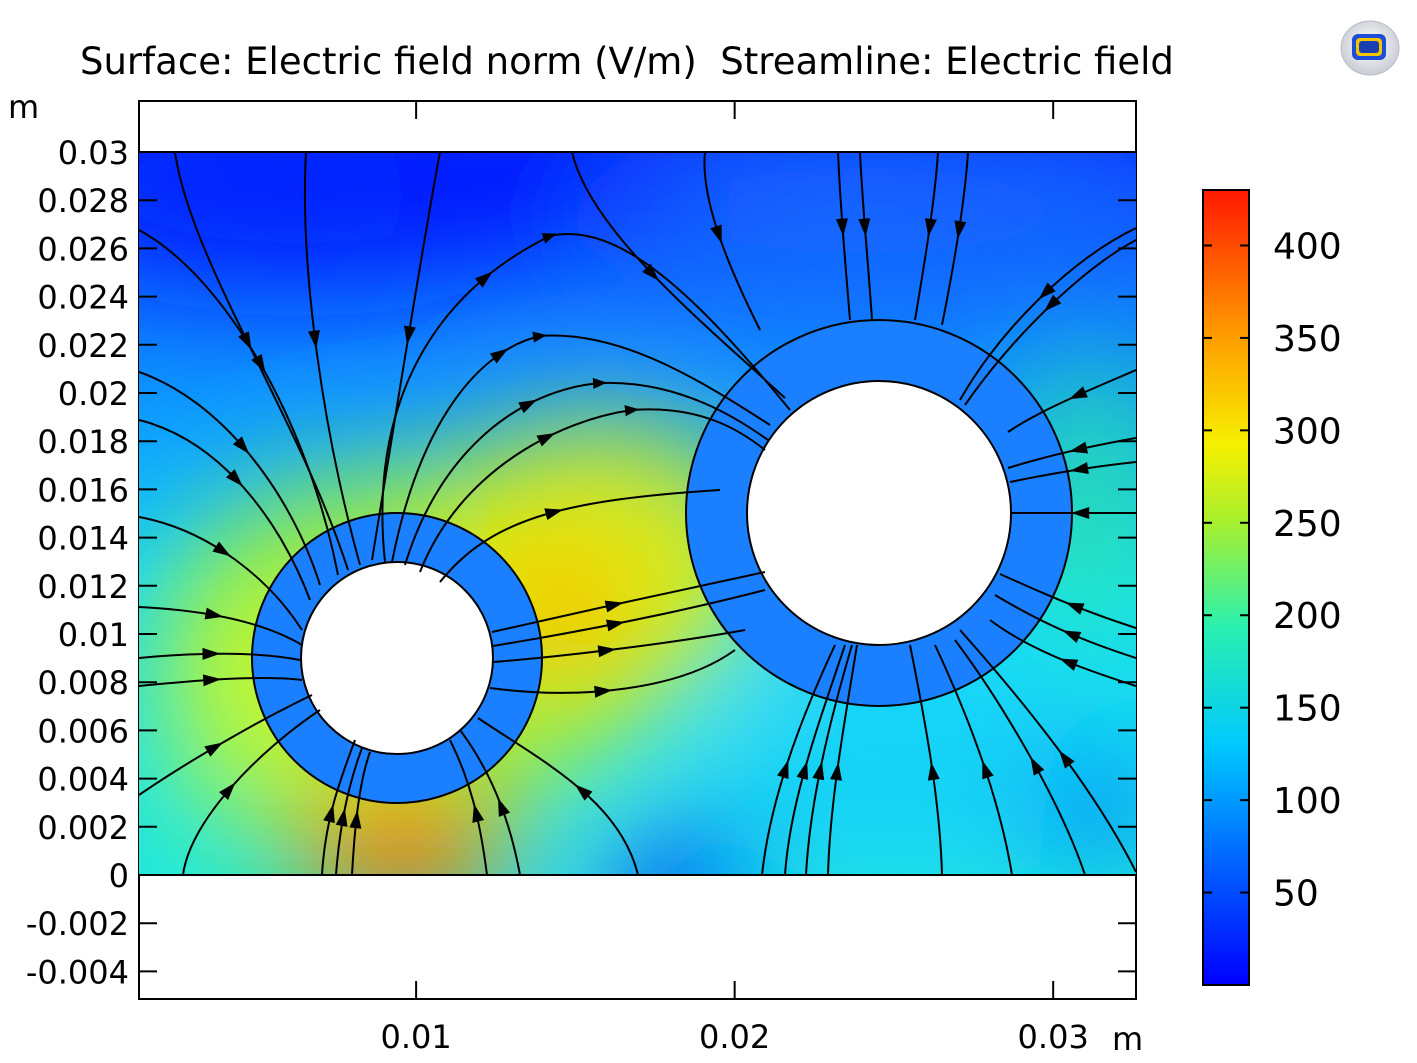 Image resolution: width=1417 pixels, height=1063 pixels. I want to click on colorbar-tick-label: 200, so click(1307, 616).